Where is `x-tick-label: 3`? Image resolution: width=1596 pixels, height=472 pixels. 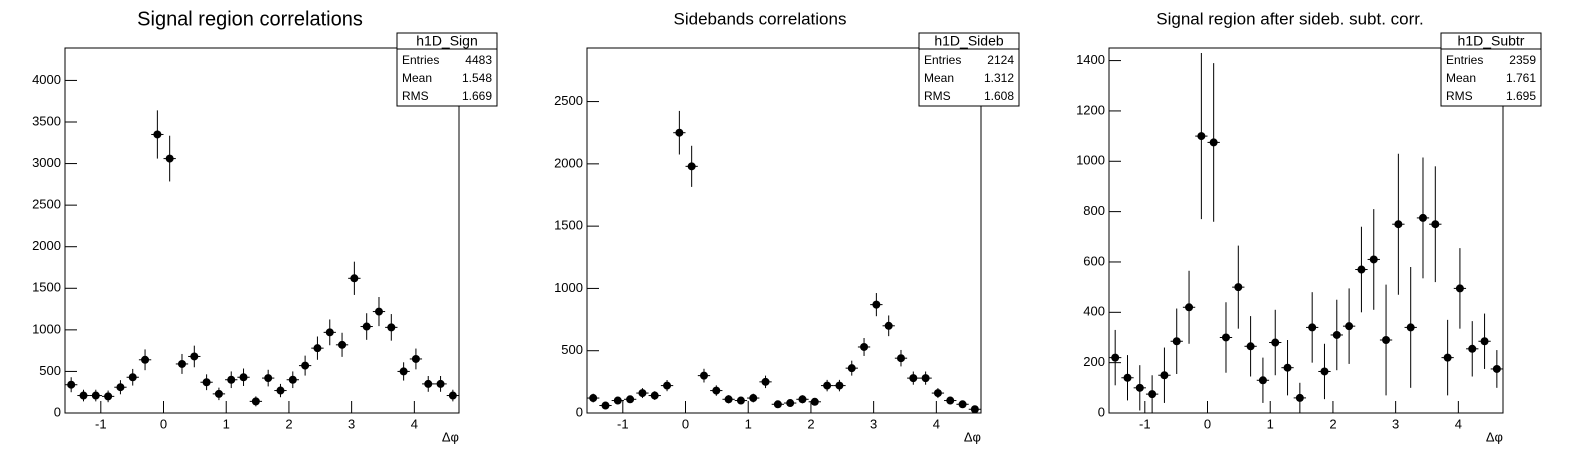
x-tick-label: 3 is located at coordinates (873, 423).